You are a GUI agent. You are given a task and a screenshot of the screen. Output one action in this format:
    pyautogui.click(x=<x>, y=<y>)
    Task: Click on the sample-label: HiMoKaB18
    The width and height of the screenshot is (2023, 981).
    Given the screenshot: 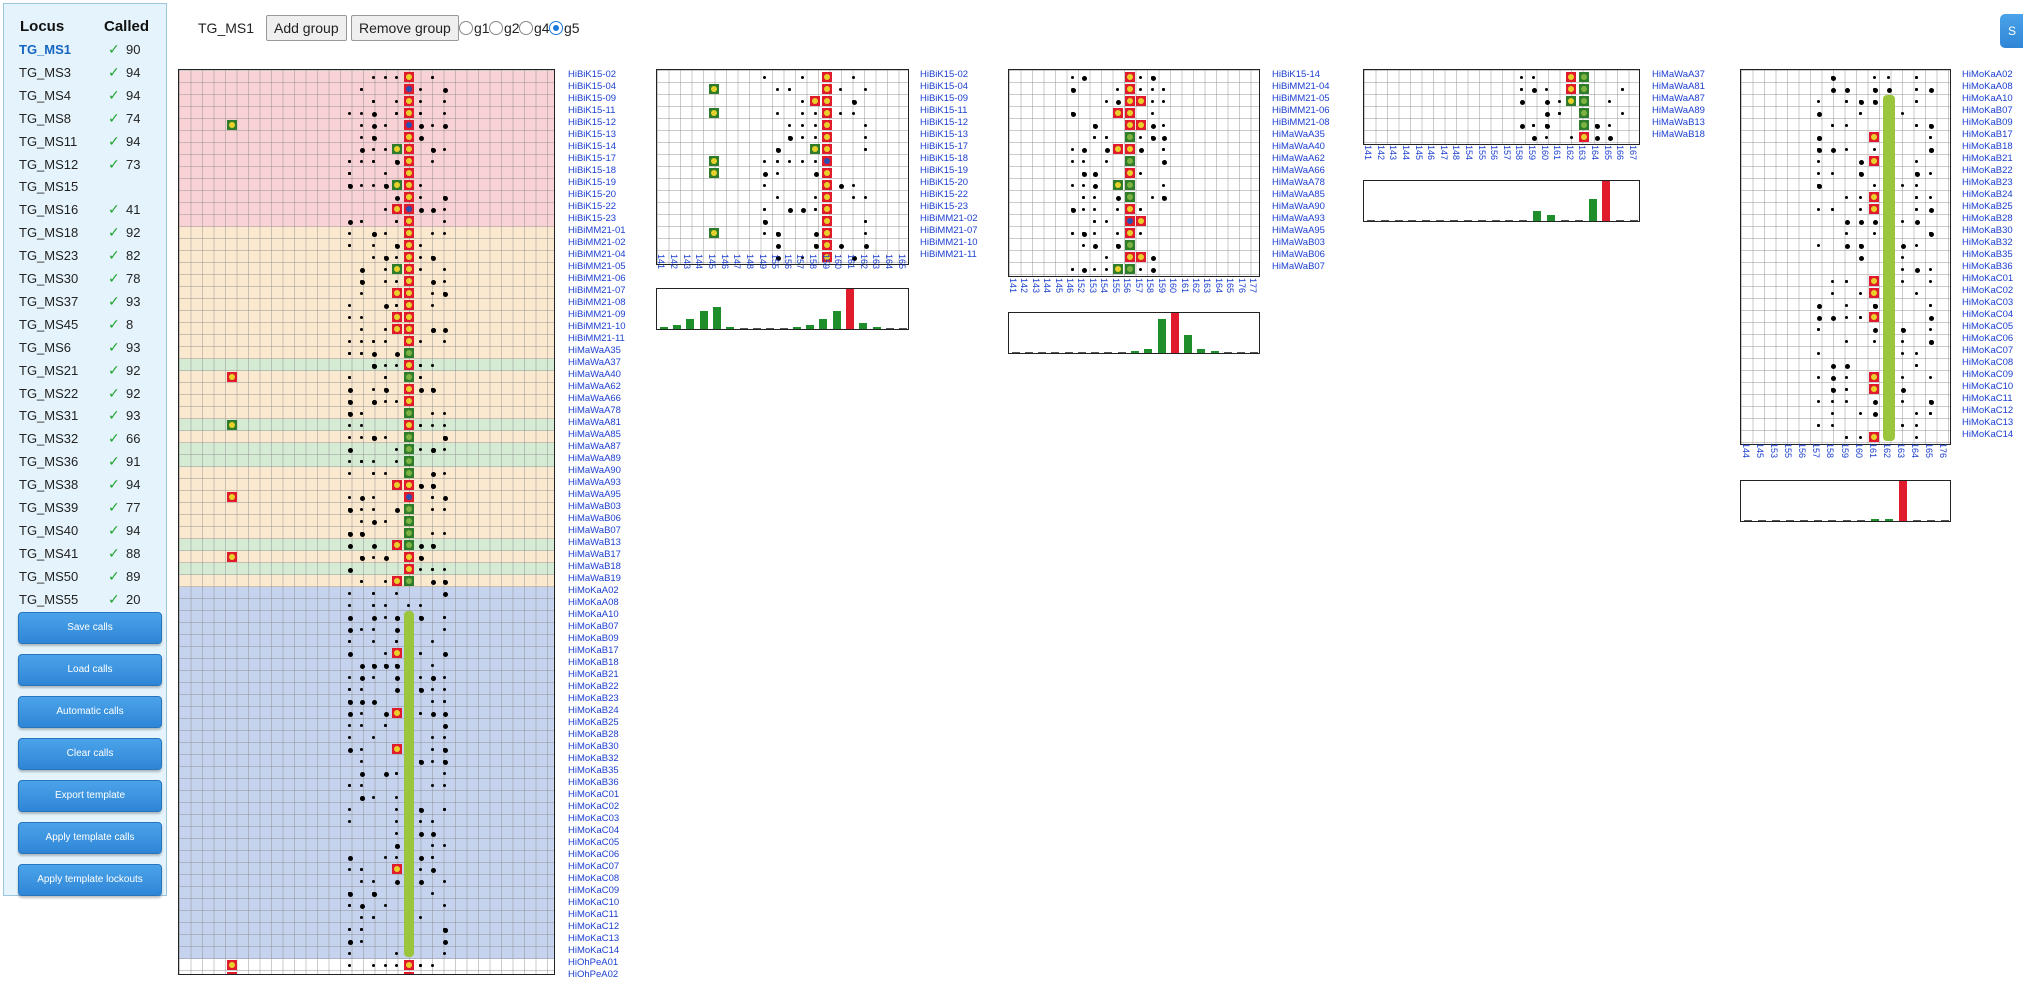 What is the action you would take?
    pyautogui.click(x=593, y=662)
    